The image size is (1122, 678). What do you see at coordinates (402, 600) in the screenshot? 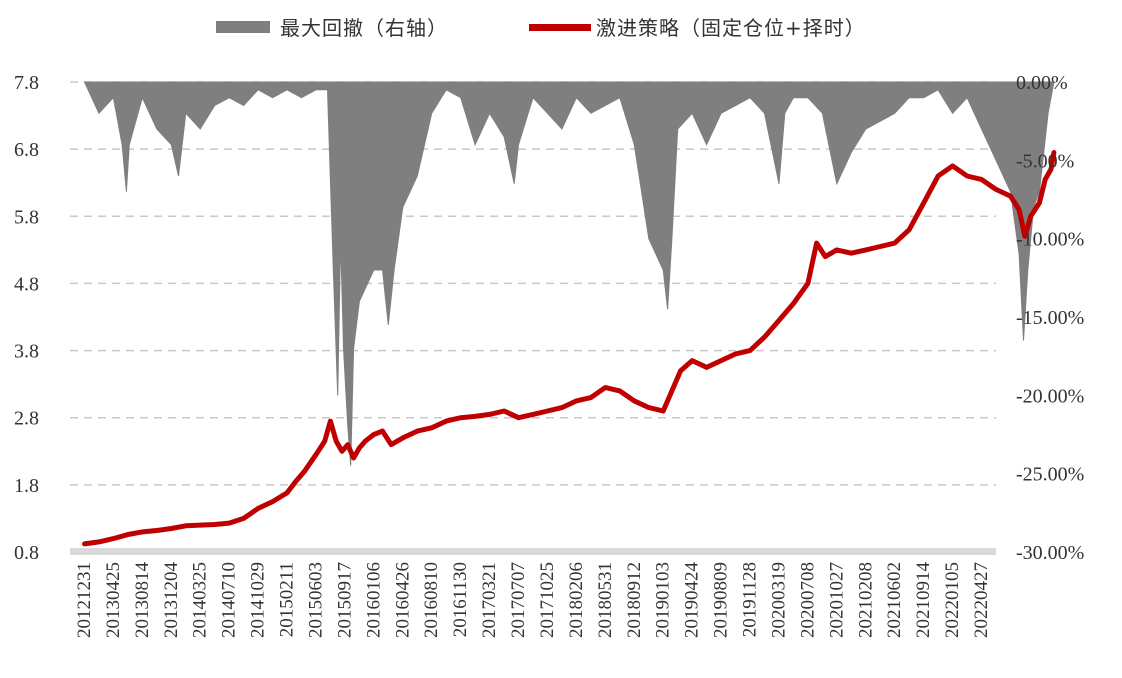
I see `x-tick-label: 20160426` at bounding box center [402, 600].